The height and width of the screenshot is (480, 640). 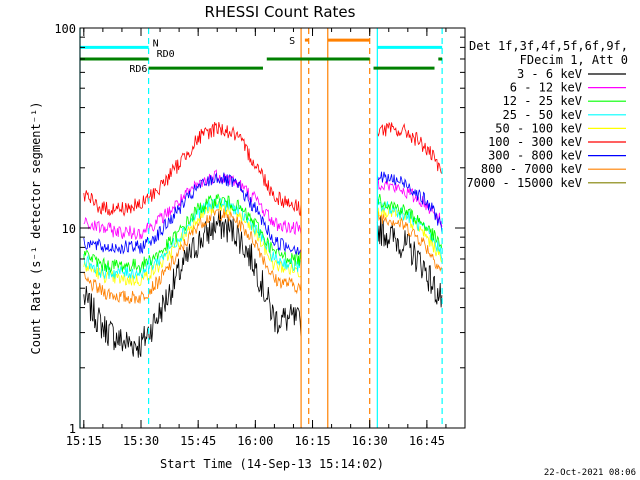 I want to click on flag-label: RD0, so click(x=166, y=54).